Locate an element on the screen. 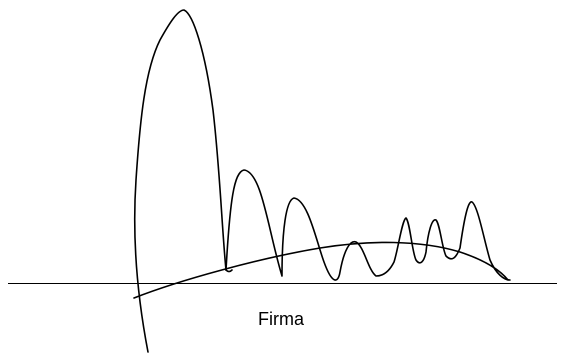 Image resolution: width=561 pixels, height=356 pixels. signature-stroke-arc is located at coordinates (321, 270).